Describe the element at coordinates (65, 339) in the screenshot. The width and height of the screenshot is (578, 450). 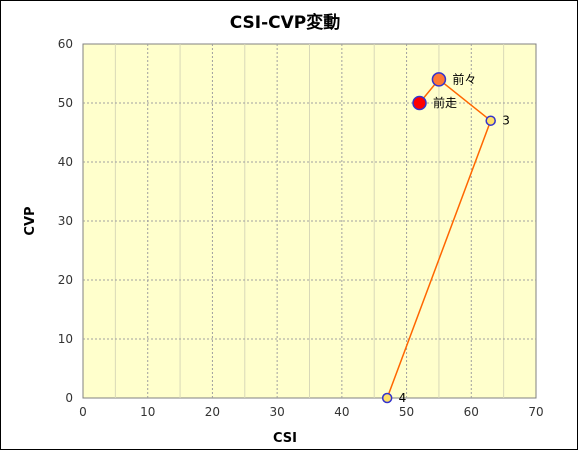
I see `y-tick-label: 10` at that location.